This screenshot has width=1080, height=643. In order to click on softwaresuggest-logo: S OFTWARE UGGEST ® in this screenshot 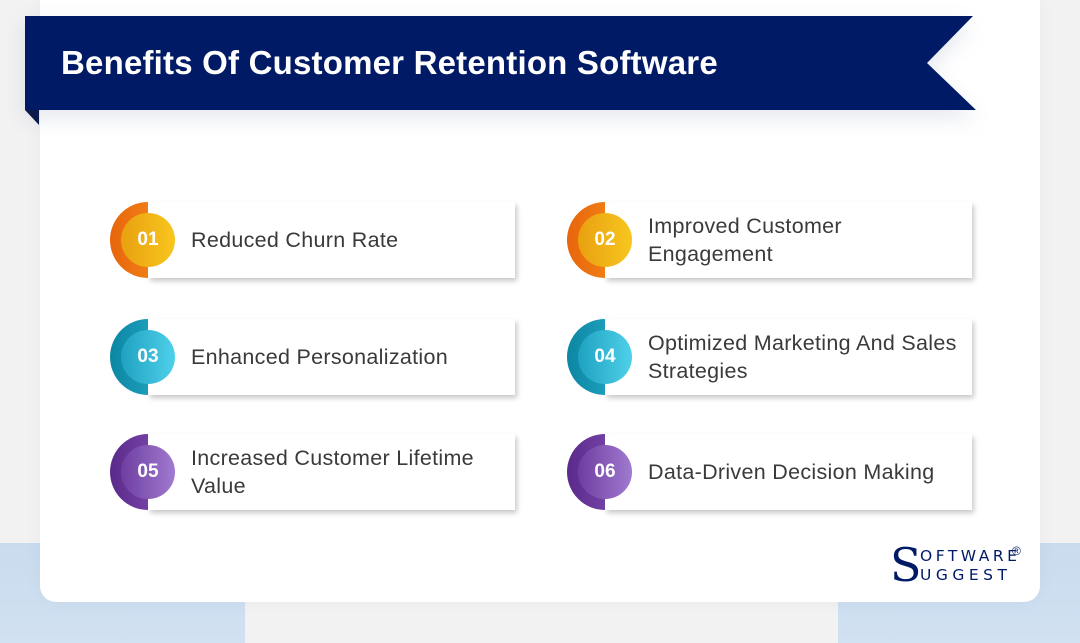, I will do `click(960, 565)`.